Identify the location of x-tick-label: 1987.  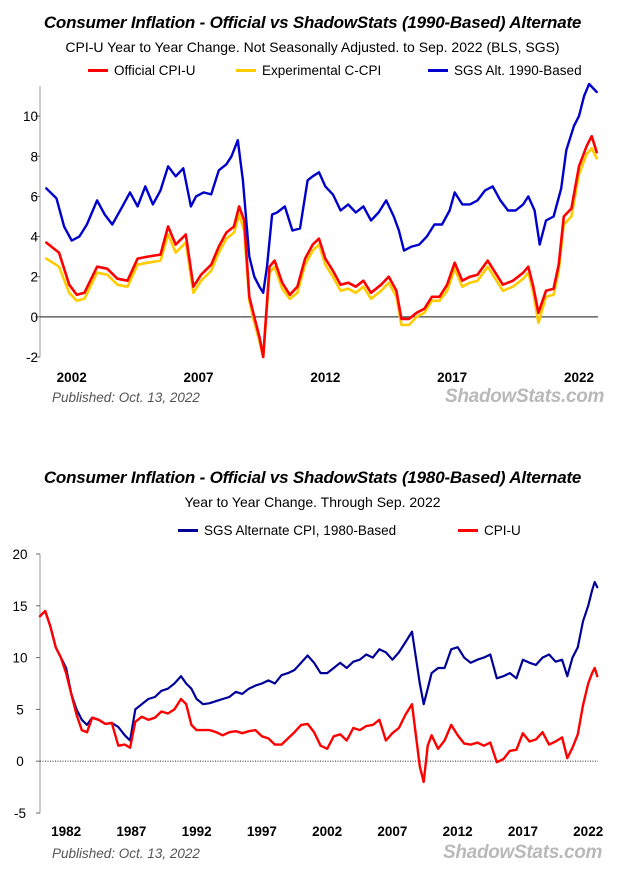
(131, 831).